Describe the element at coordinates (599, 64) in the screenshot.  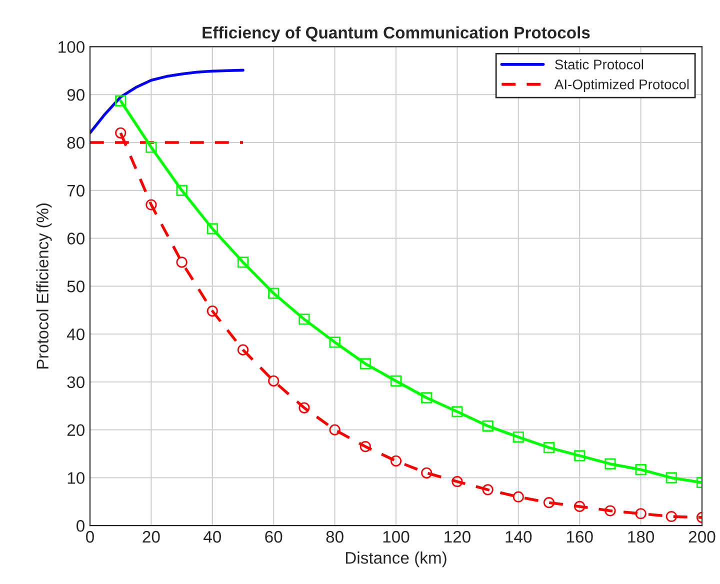
I see `legend-label: Static Protocol` at that location.